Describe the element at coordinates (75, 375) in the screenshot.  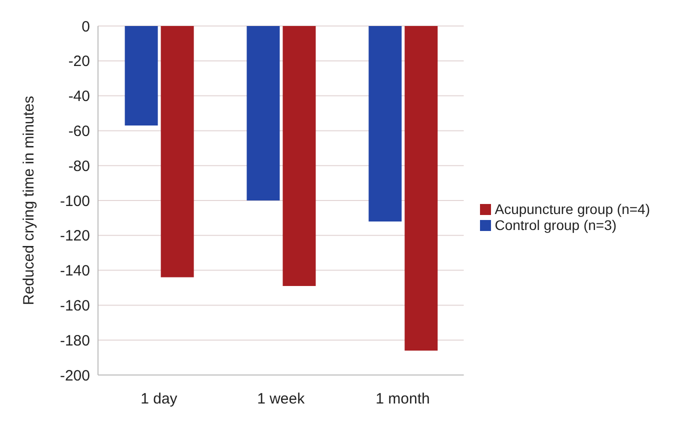
I see `y-tick-label: -200` at that location.